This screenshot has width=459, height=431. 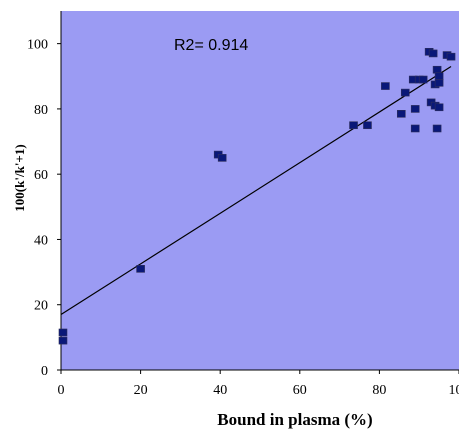 I want to click on x-tick-label: 20, so click(x=141, y=390).